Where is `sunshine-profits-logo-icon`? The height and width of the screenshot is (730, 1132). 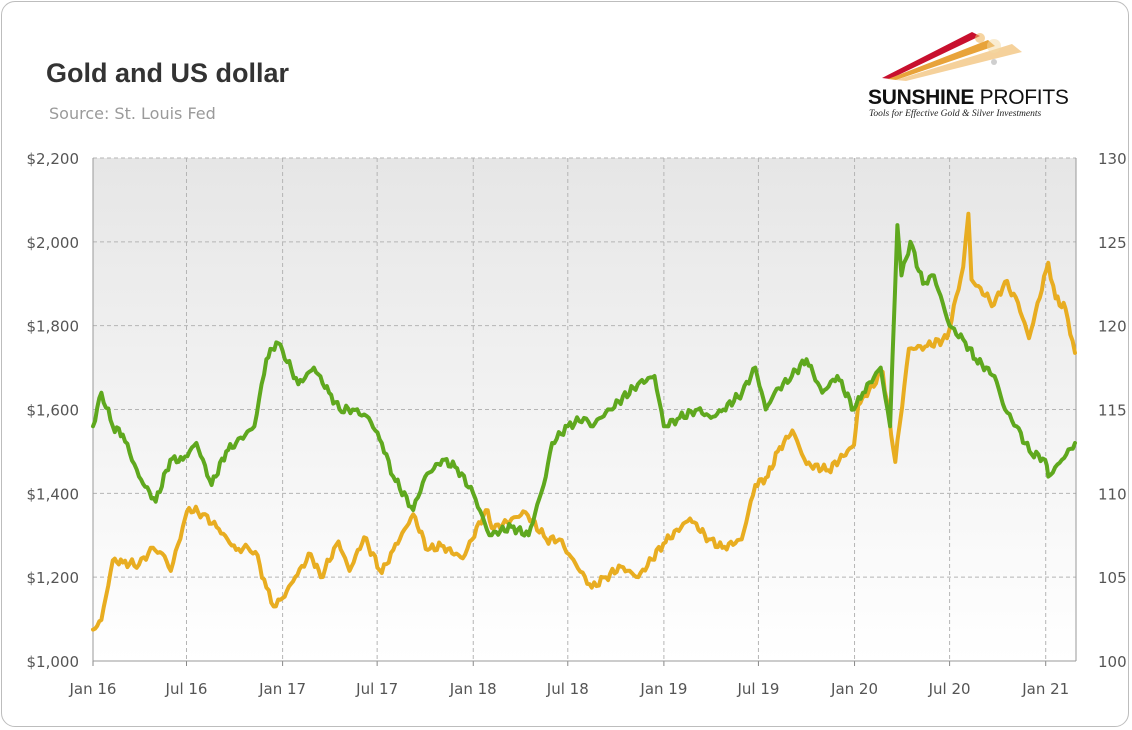 sunshine-profits-logo-icon is located at coordinates (952, 56).